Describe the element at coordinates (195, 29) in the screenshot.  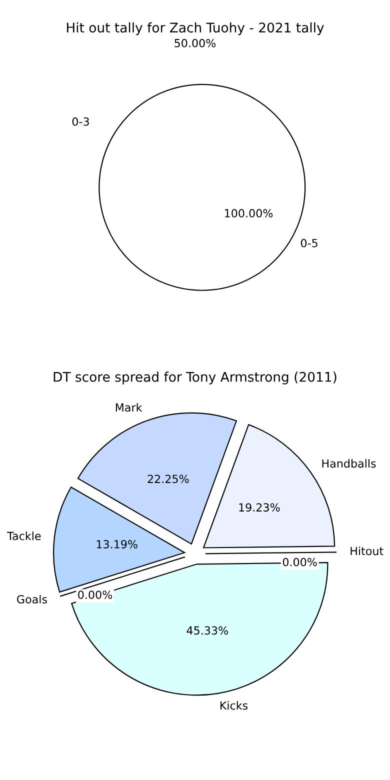
I see `chart-title: Hit out tally for Zach Tuohy - 2021 tally` at that location.